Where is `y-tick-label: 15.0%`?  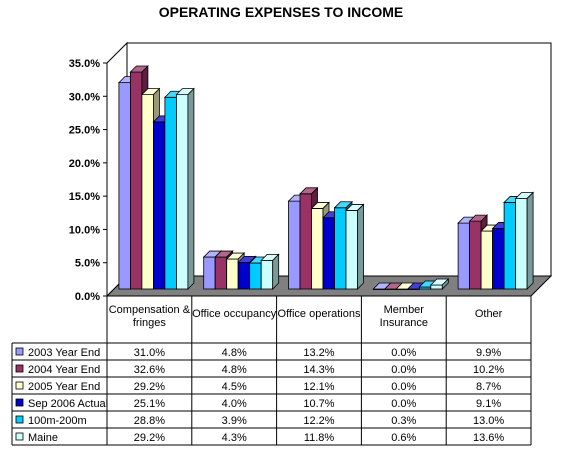
y-tick-label: 15.0% is located at coordinates (84, 197).